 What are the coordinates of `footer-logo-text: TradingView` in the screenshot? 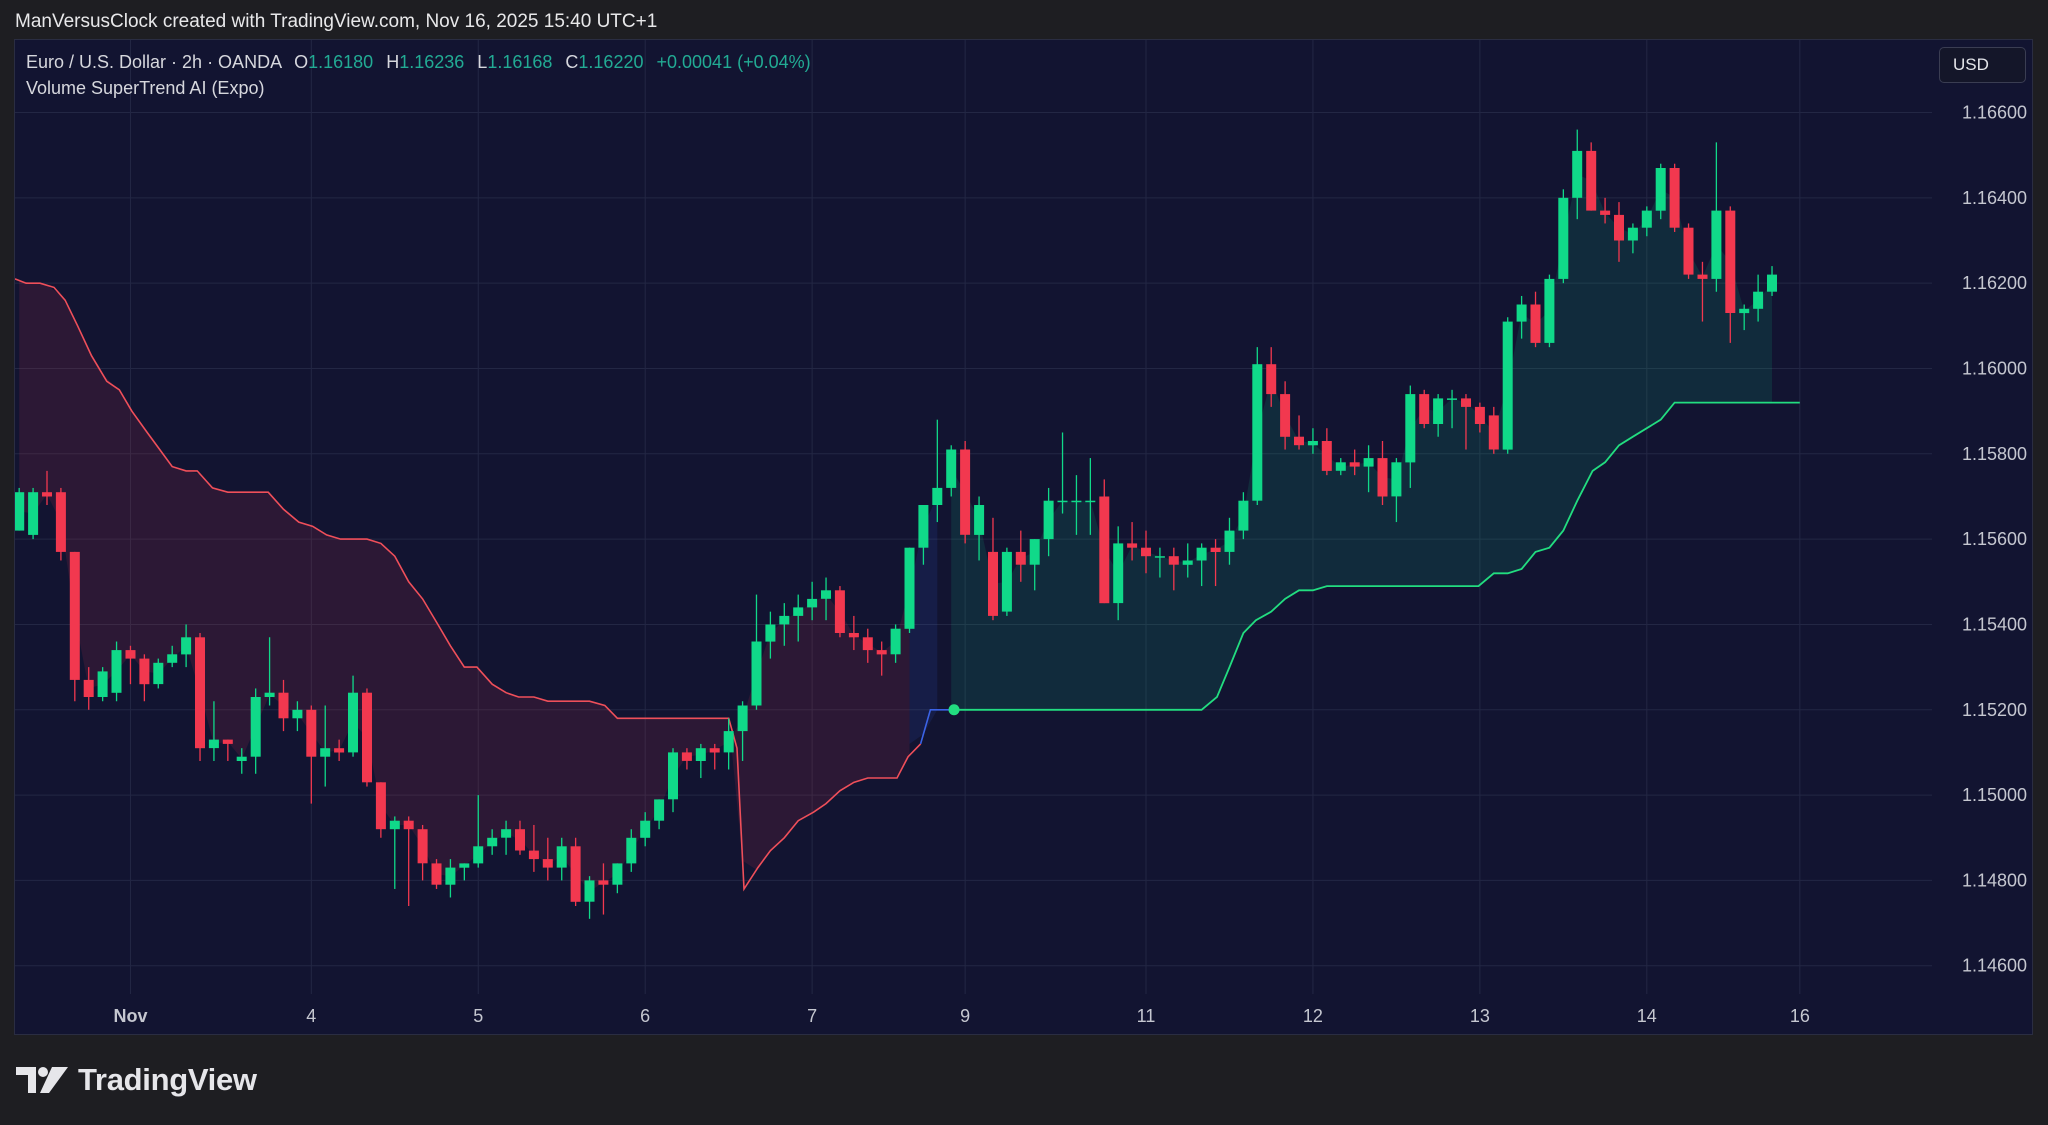 It's located at (167, 1079).